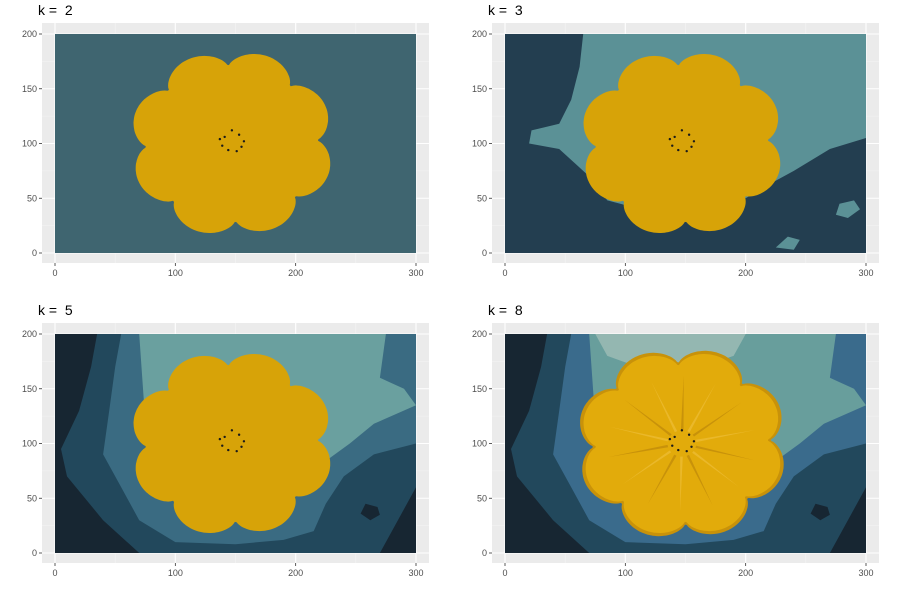 The height and width of the screenshot is (600, 900). Describe the element at coordinates (55, 10) in the screenshot. I see `panel-title: k = 2` at that location.